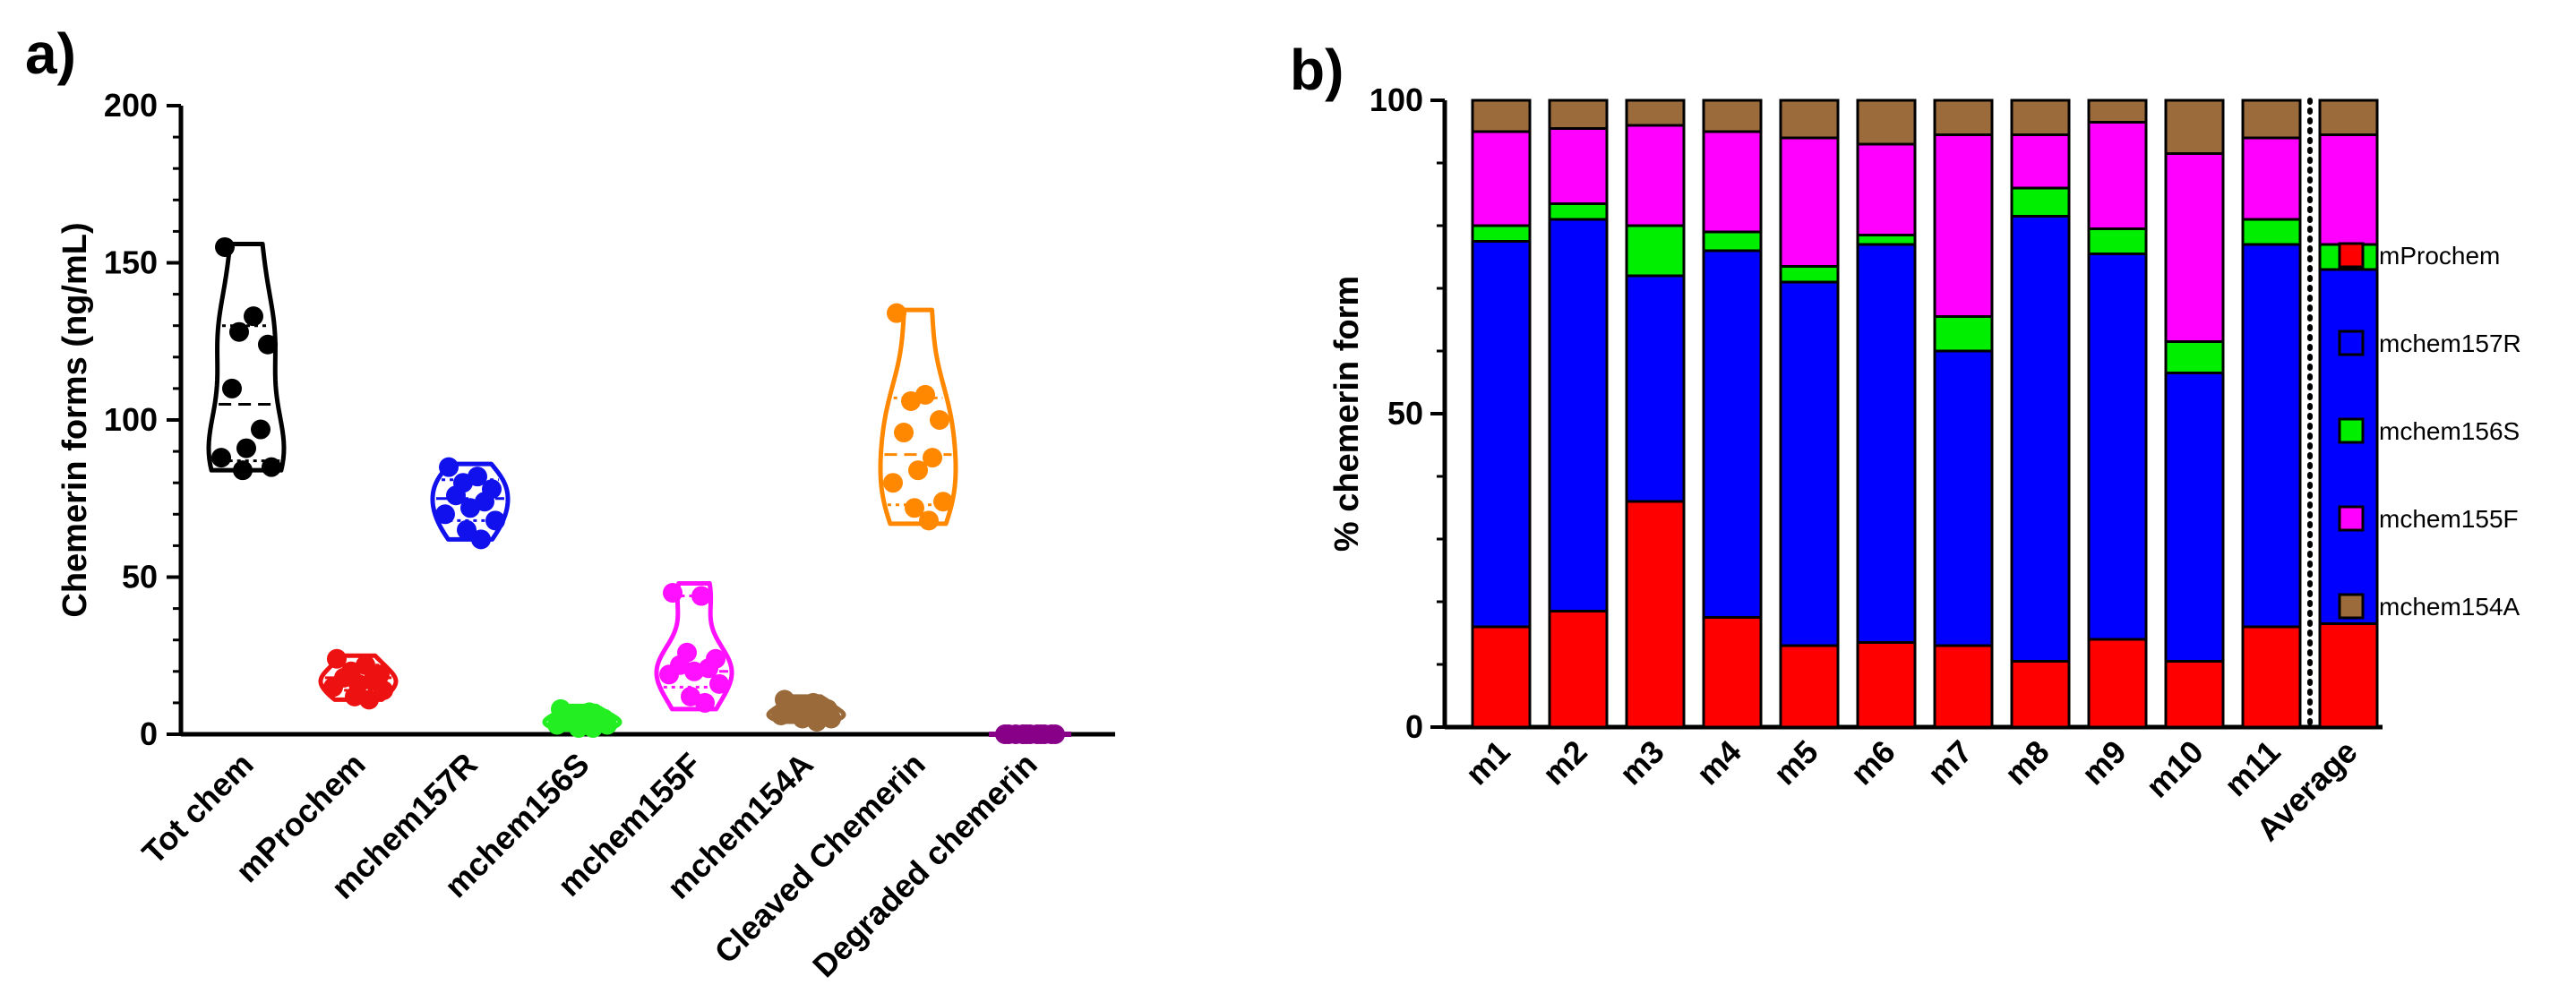 The width and height of the screenshot is (2576, 1002). What do you see at coordinates (2027, 763) in the screenshot?
I see `x-category-label: m8` at bounding box center [2027, 763].